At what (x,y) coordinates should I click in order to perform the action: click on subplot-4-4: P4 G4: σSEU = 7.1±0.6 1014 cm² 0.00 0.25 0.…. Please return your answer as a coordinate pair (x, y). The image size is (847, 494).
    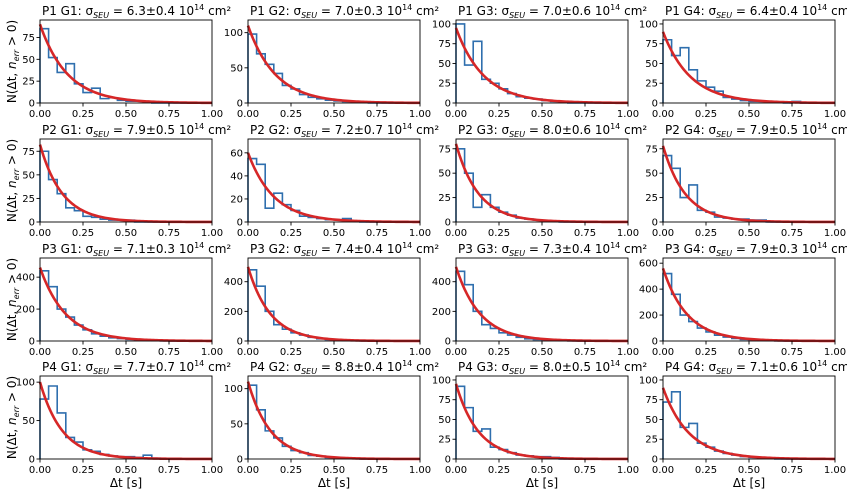
    Looking at the image, I should click on (743, 424).